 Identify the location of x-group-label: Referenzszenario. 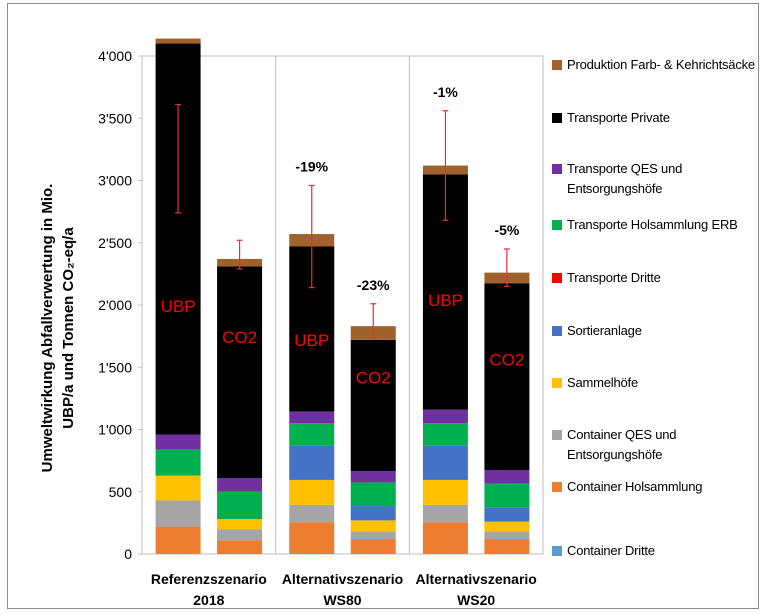
(209, 579).